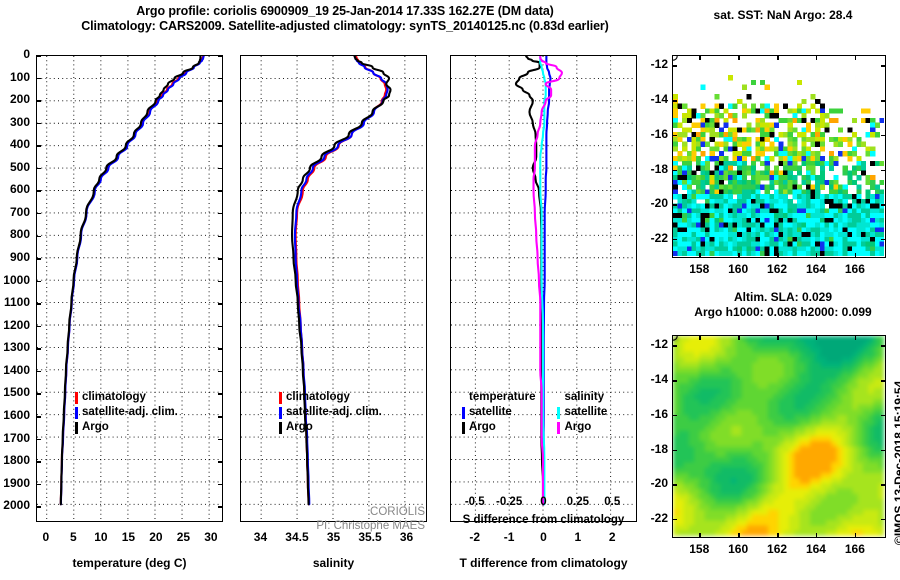  Describe the element at coordinates (260, 537) in the screenshot. I see `axis-tick-label: 34` at that location.